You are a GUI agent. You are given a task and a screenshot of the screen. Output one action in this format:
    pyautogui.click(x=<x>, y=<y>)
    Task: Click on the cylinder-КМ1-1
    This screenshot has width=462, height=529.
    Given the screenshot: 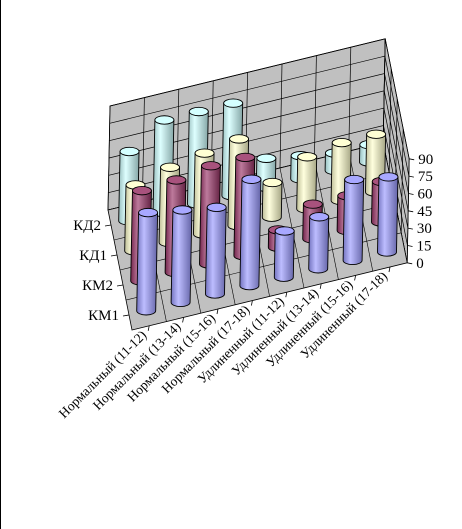 What is the action you would take?
    pyautogui.click(x=181, y=256)
    